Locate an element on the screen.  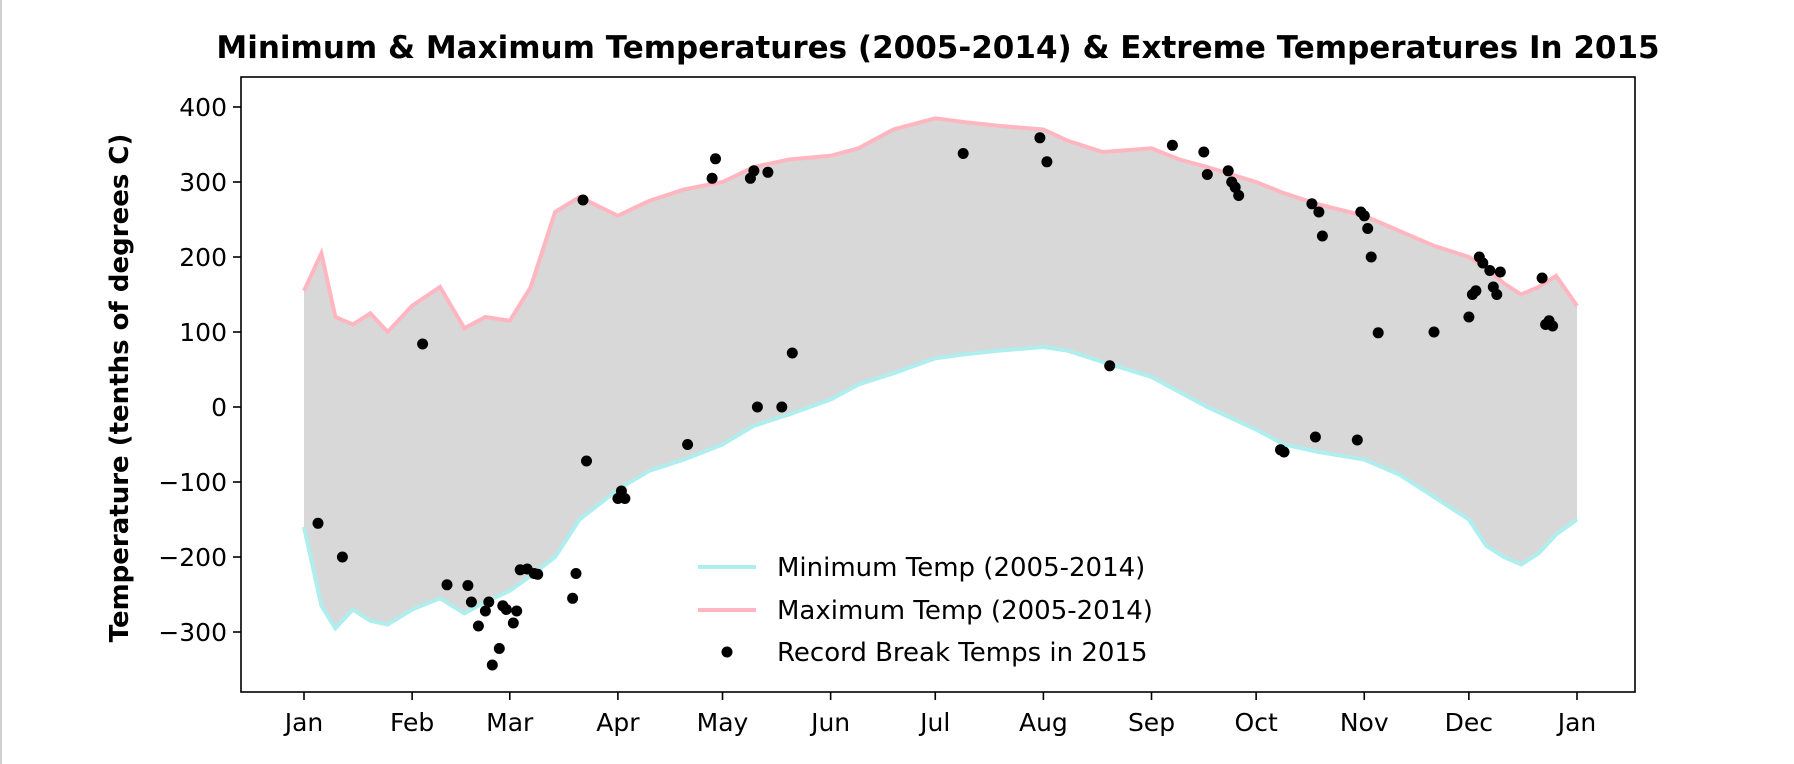
legend-label-minimum: Minimum Temp (2005-2014) is located at coordinates (961, 568).